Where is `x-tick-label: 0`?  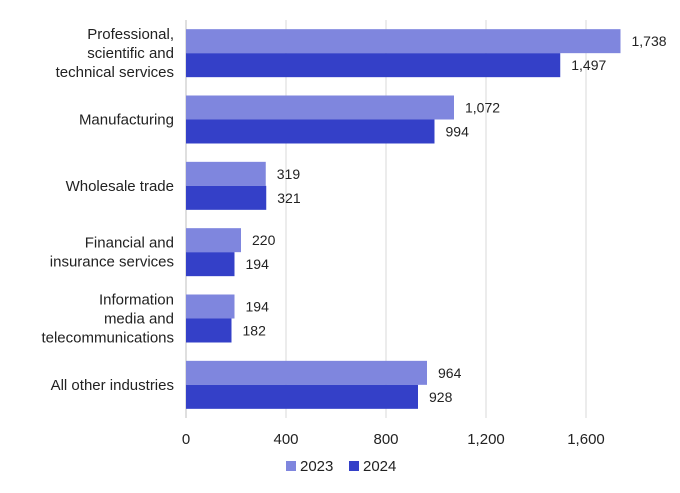
x-tick-label: 0 is located at coordinates (186, 439).